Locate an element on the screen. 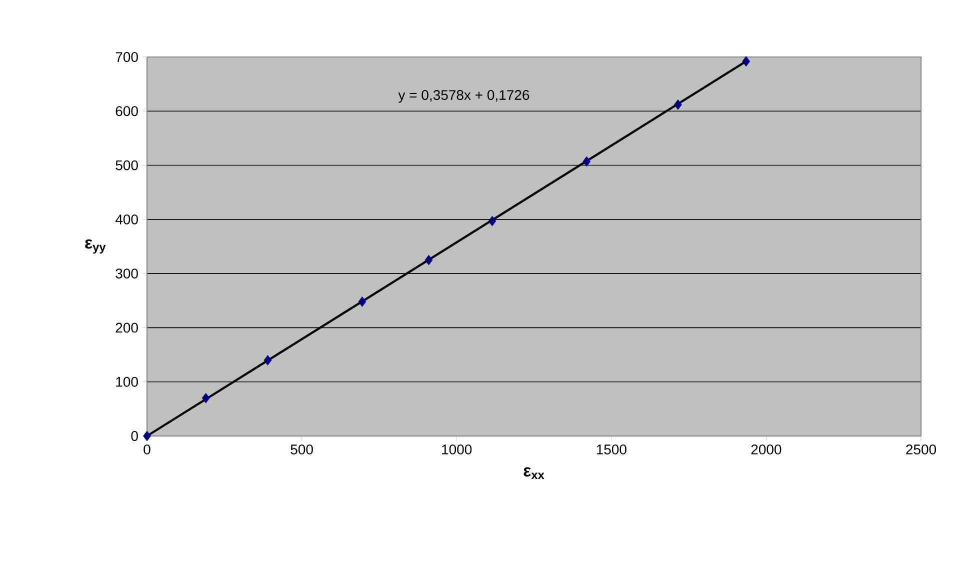  x-tick-label: 2000 is located at coordinates (766, 449).